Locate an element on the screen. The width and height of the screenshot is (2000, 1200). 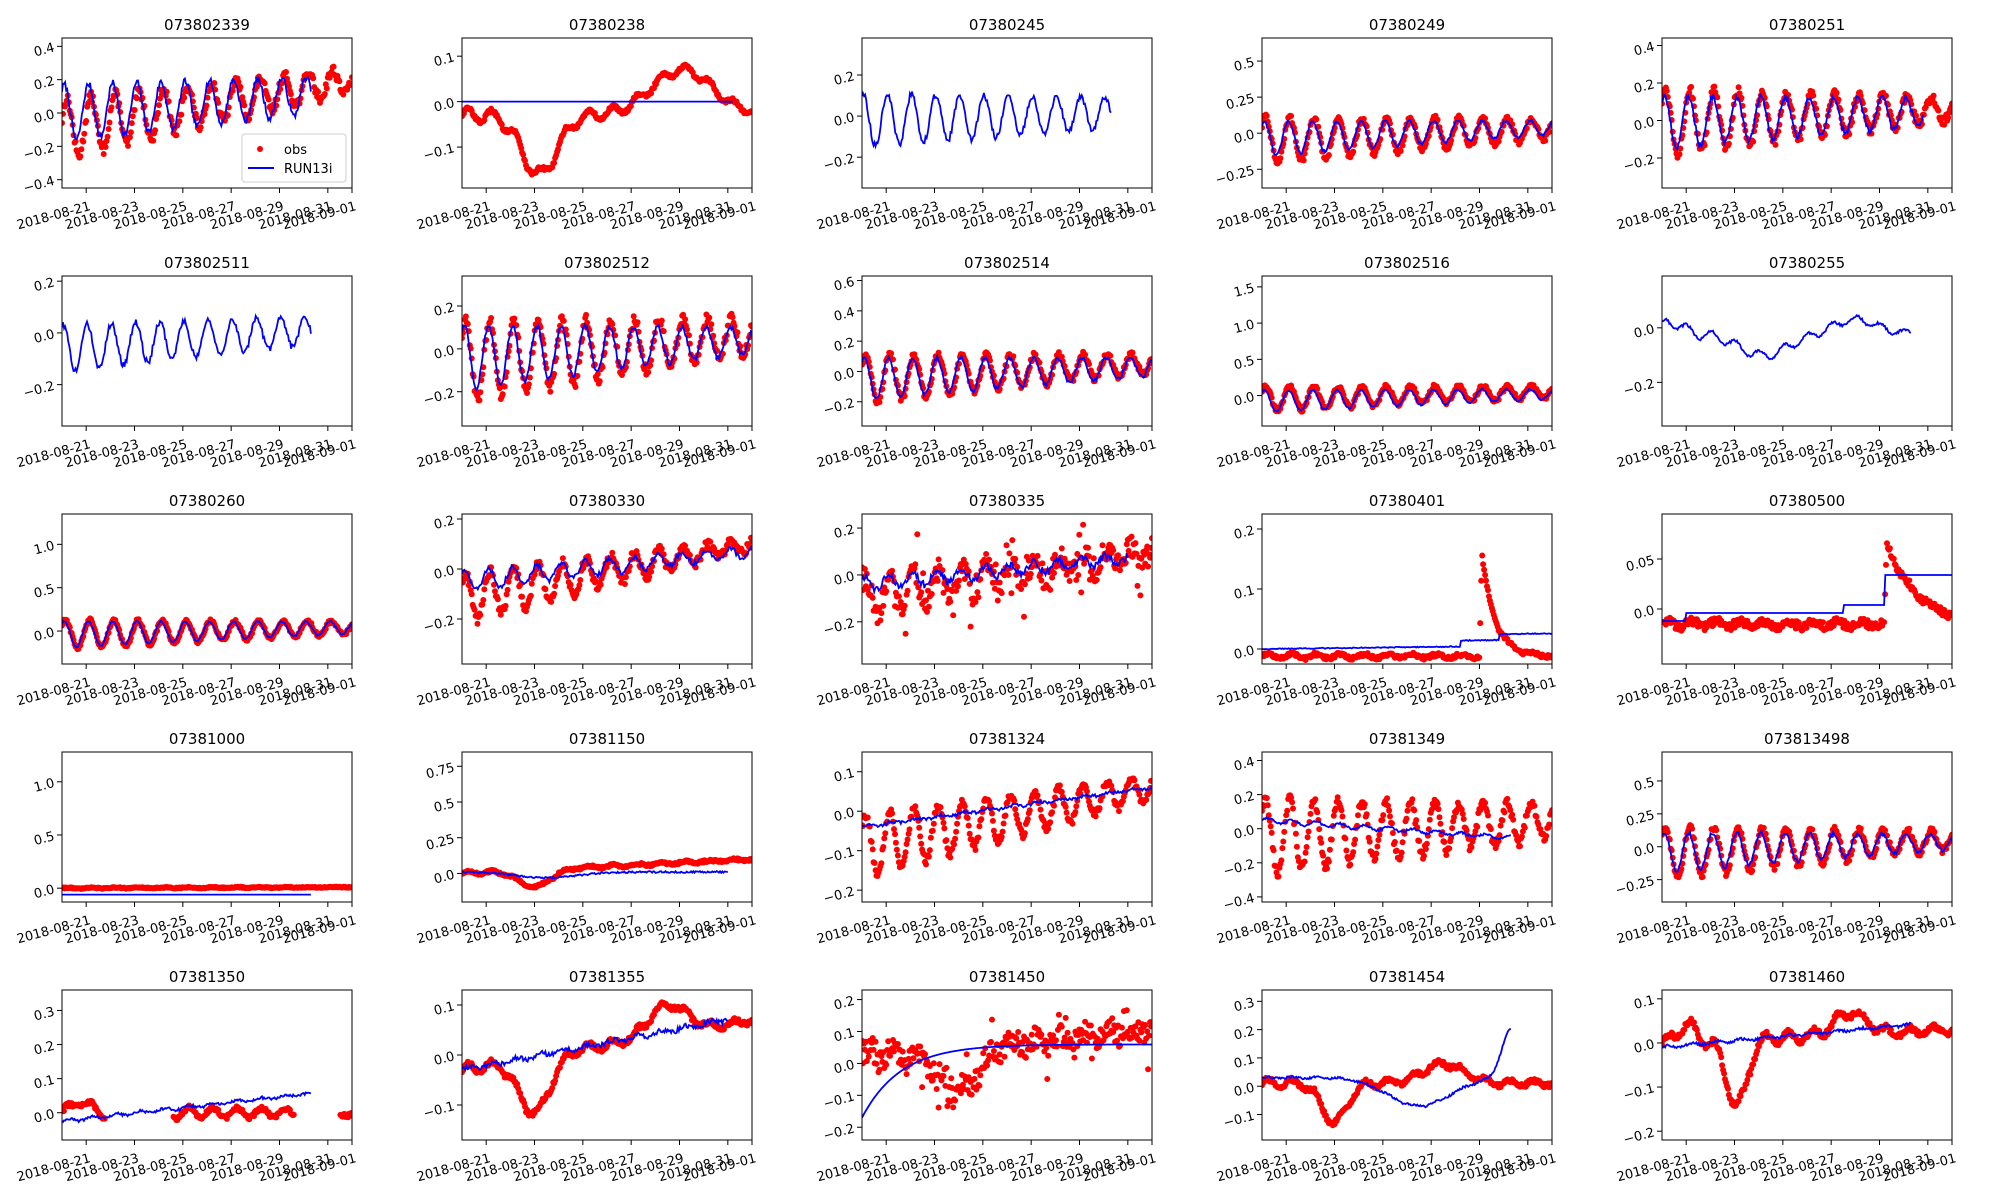
ytick-label: 0.5 is located at coordinates (44, 592).